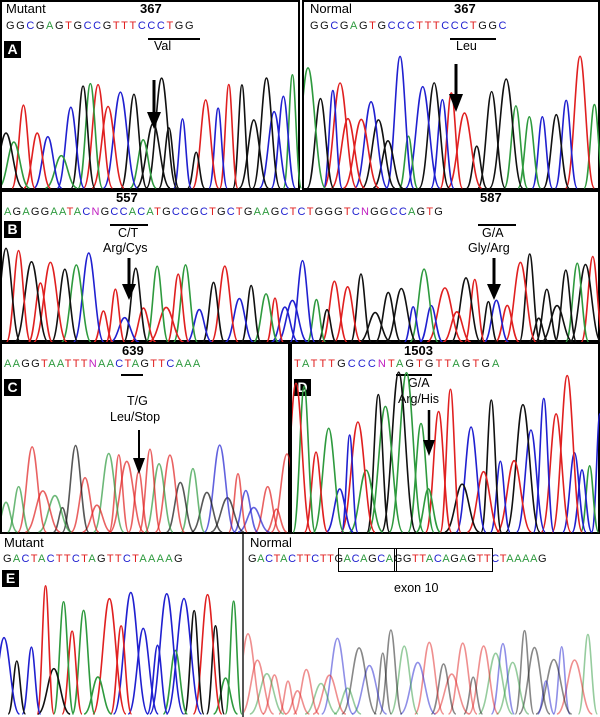  Describe the element at coordinates (489, 248) in the screenshot. I see `amino-acid-change-label: Gly/Arg` at that location.